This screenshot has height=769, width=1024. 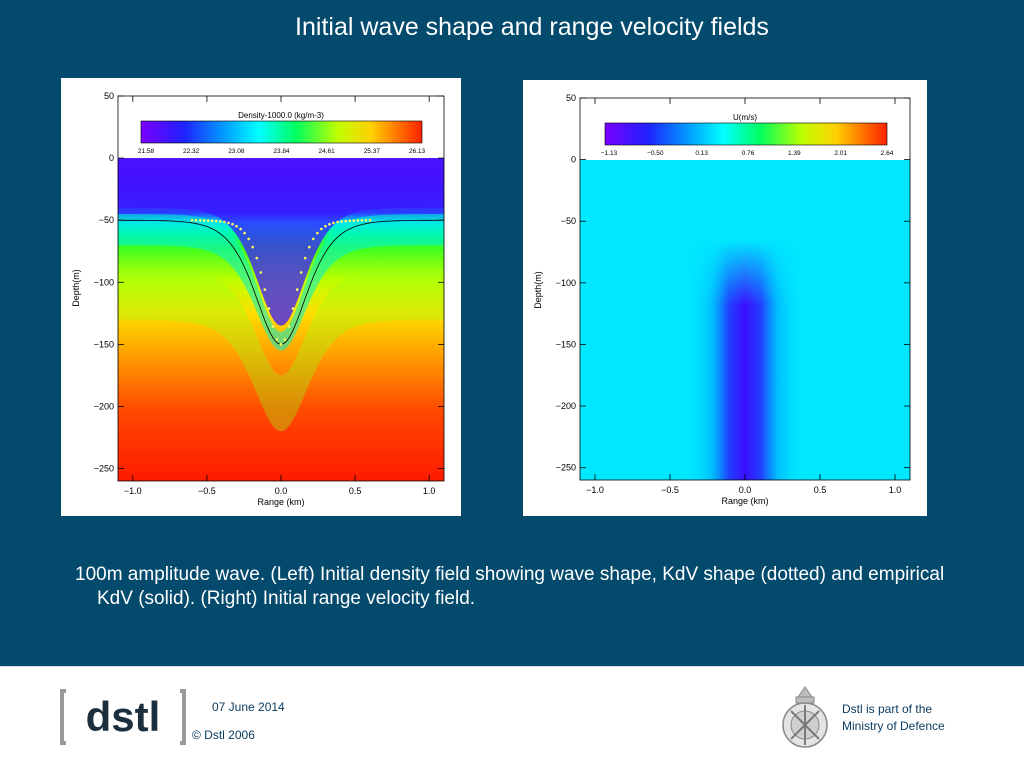 What do you see at coordinates (566, 406) in the screenshot?
I see `velocity-ytick-label: −200` at bounding box center [566, 406].